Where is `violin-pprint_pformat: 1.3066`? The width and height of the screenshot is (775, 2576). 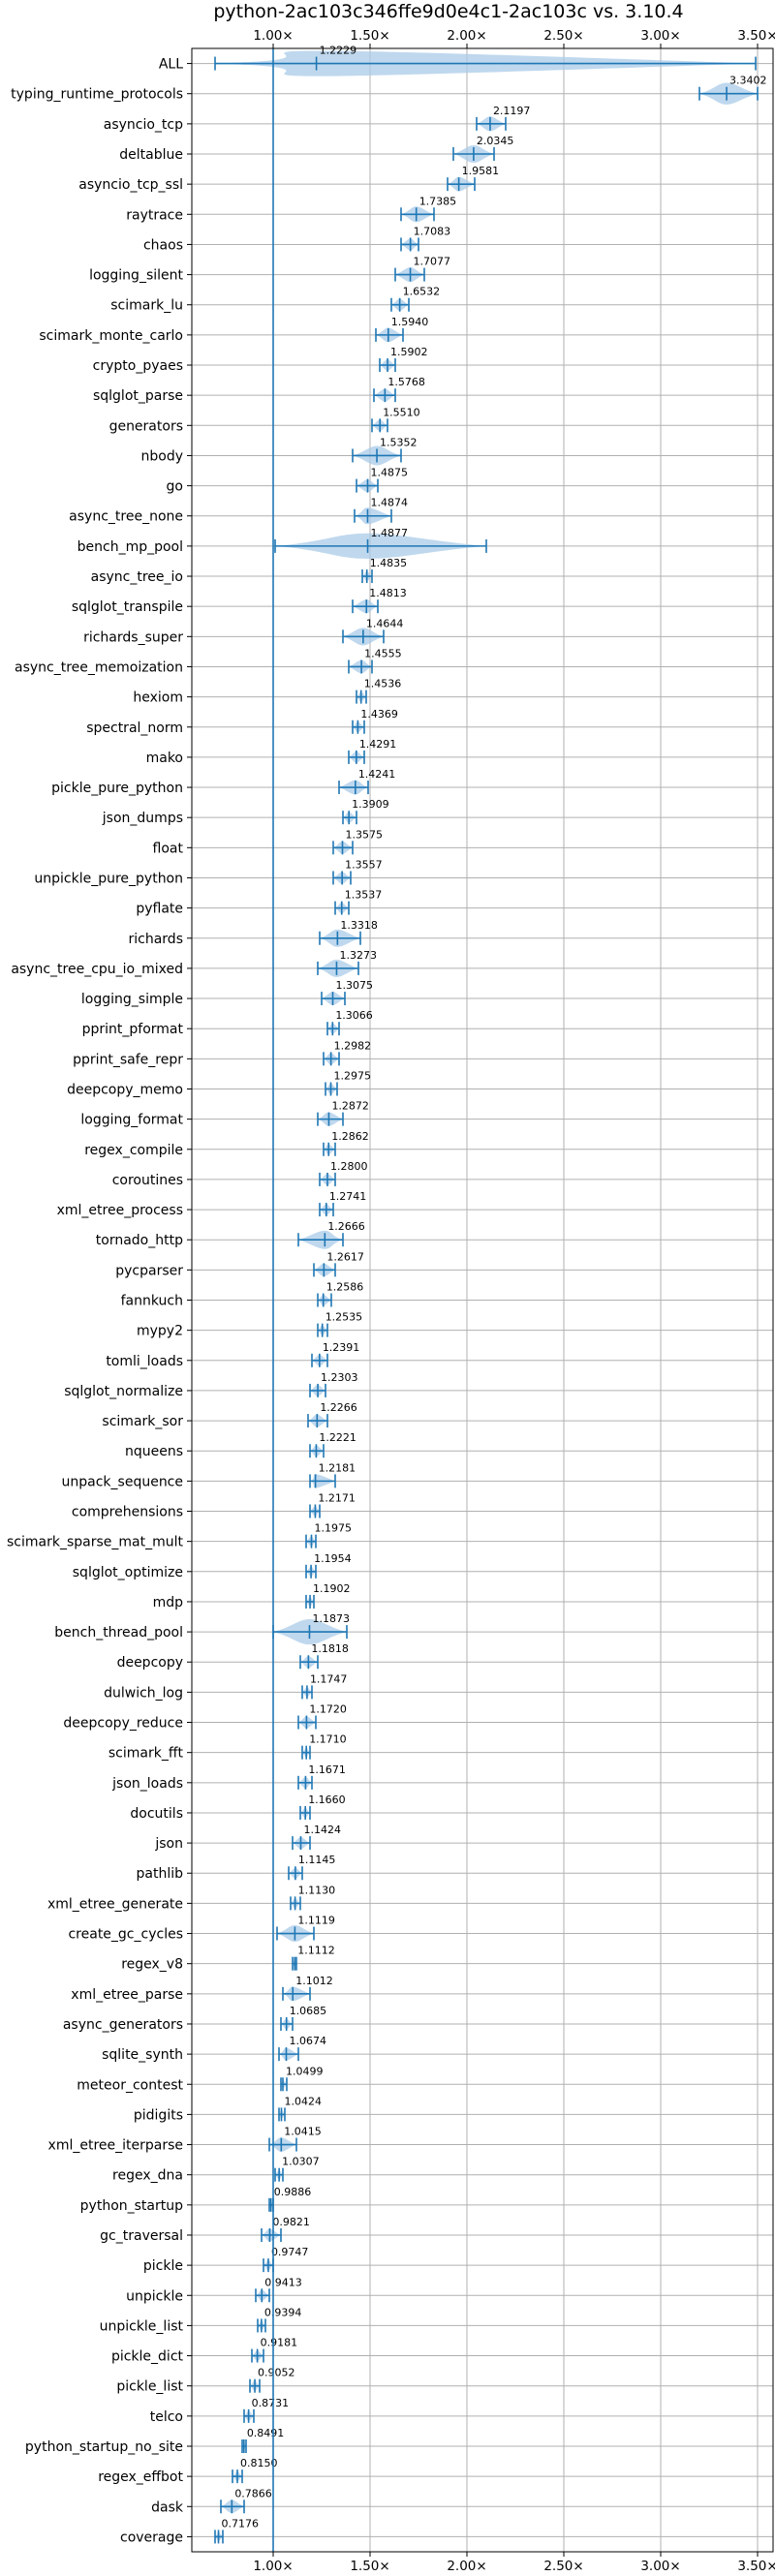 violin-pprint_pformat: 1.3066 is located at coordinates (349, 1022).